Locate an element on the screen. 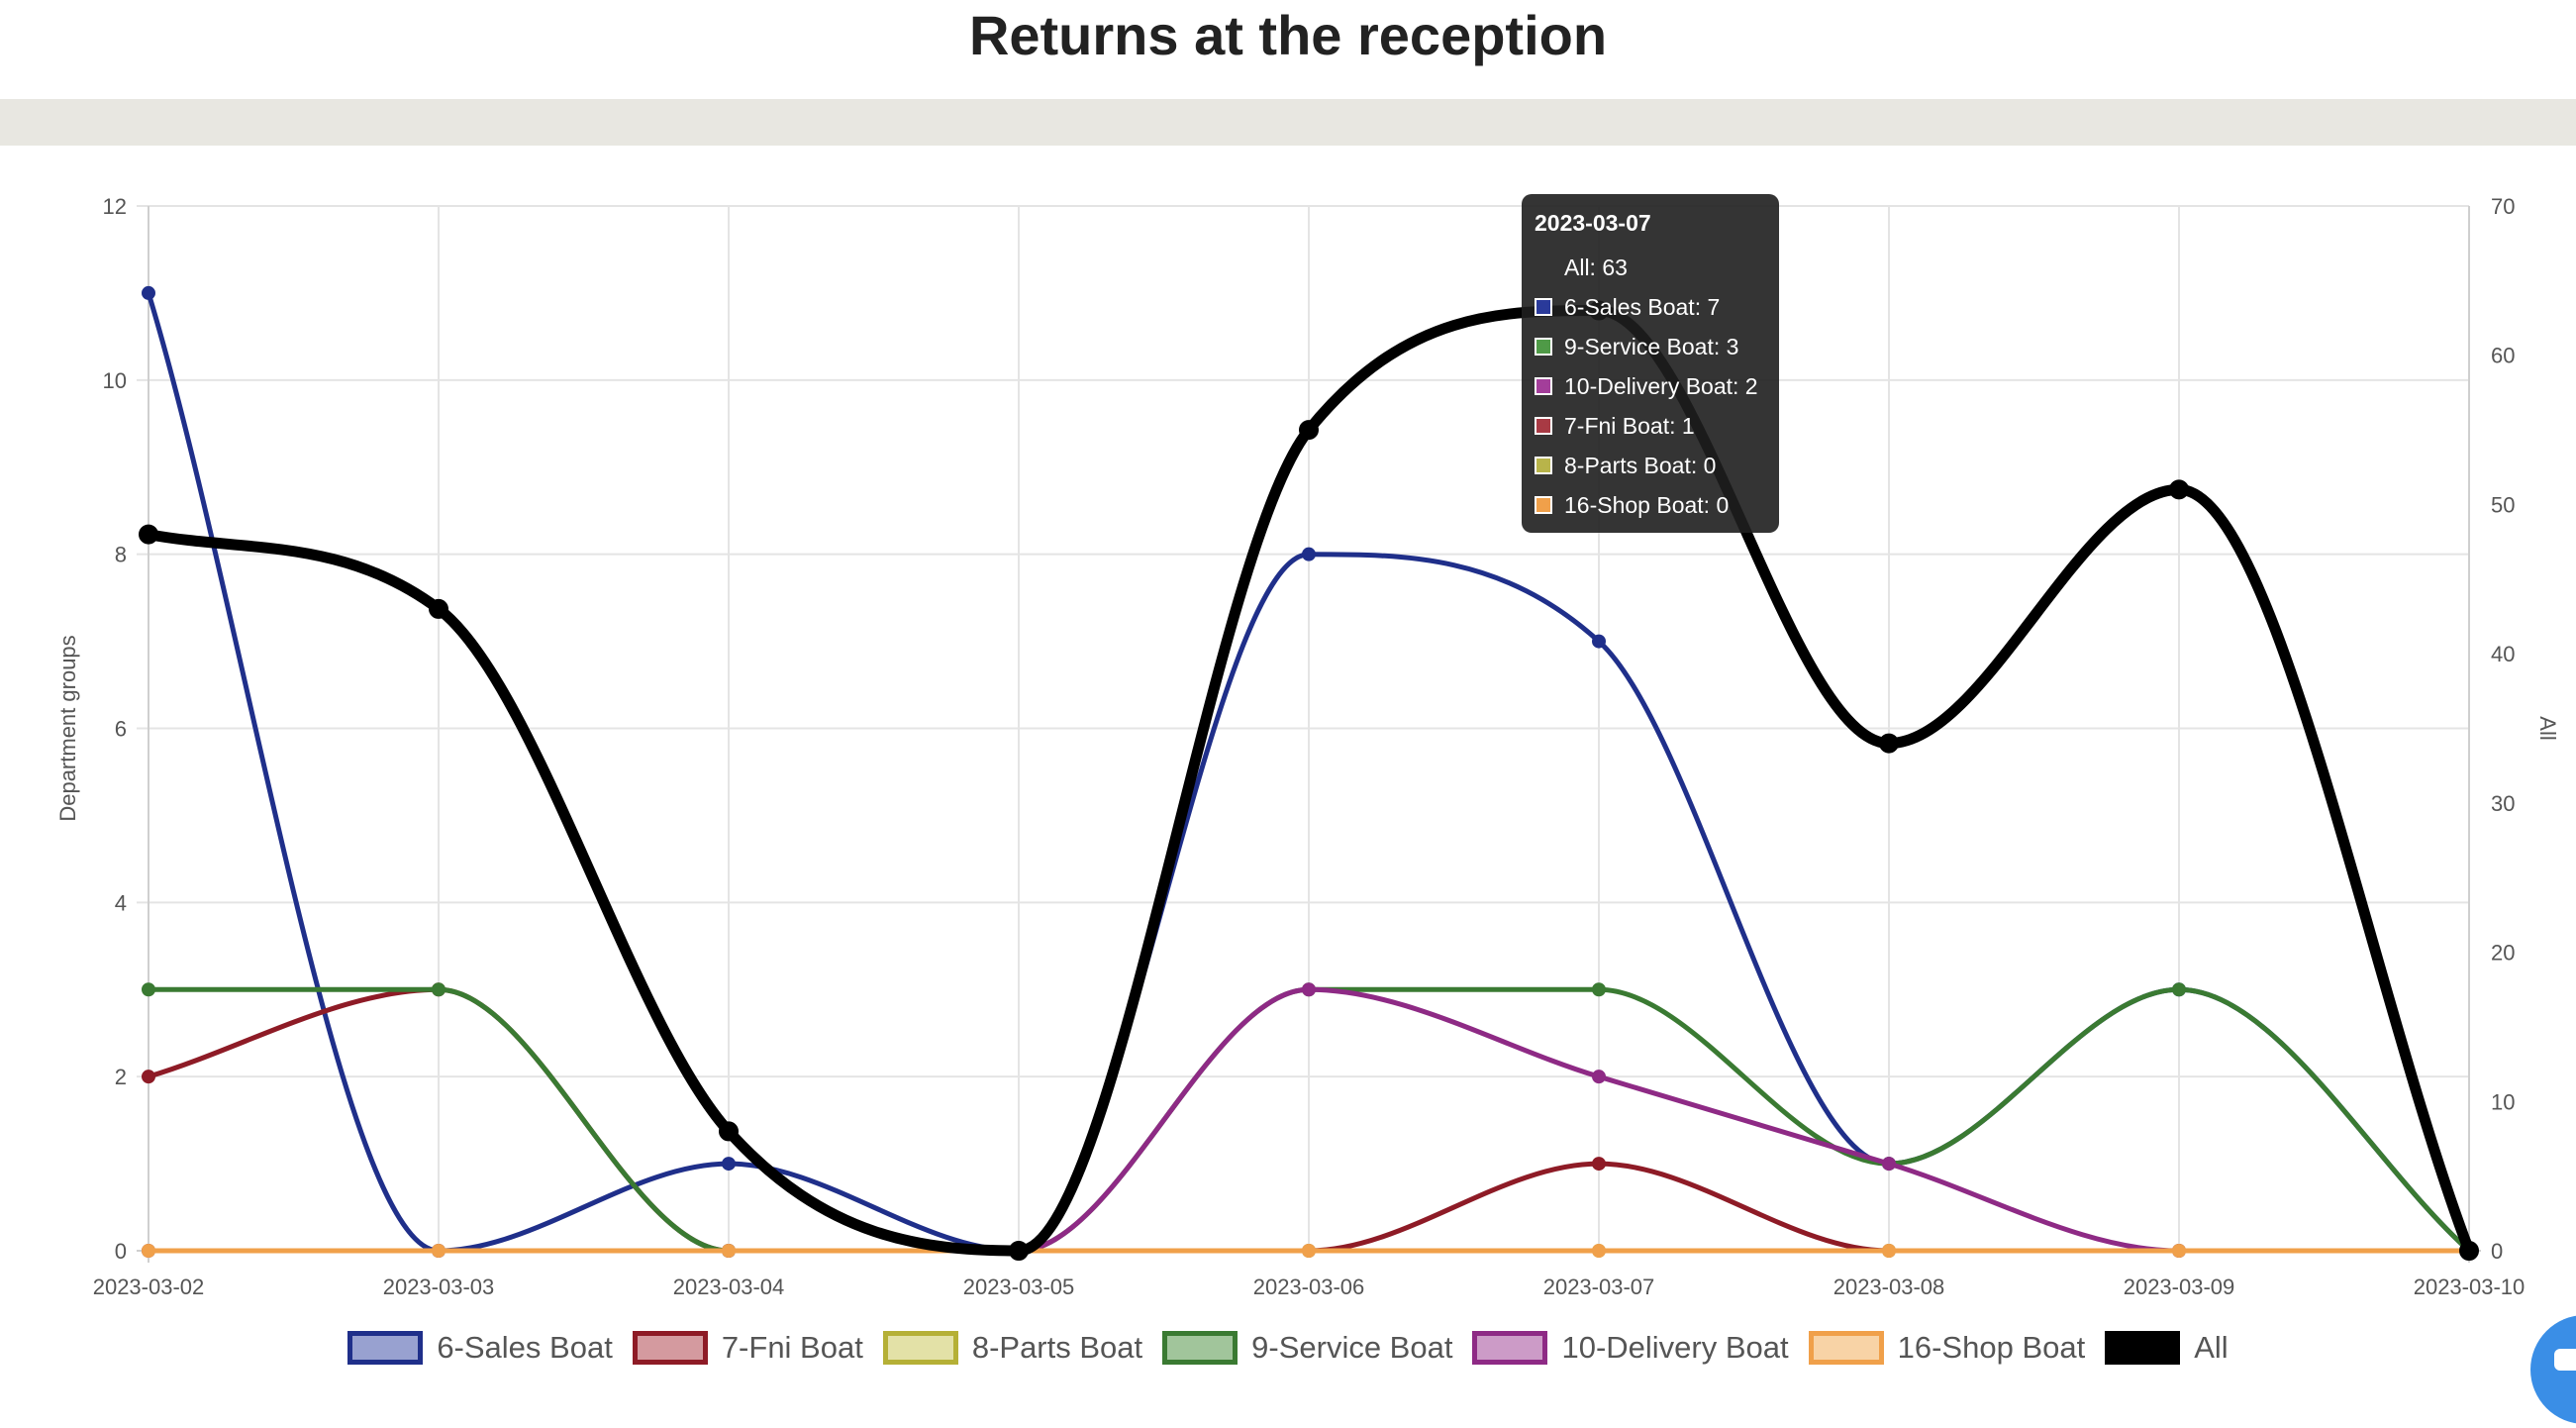 The width and height of the screenshot is (2576, 1428). x-tick-label: 2023-03-04 is located at coordinates (729, 1287).